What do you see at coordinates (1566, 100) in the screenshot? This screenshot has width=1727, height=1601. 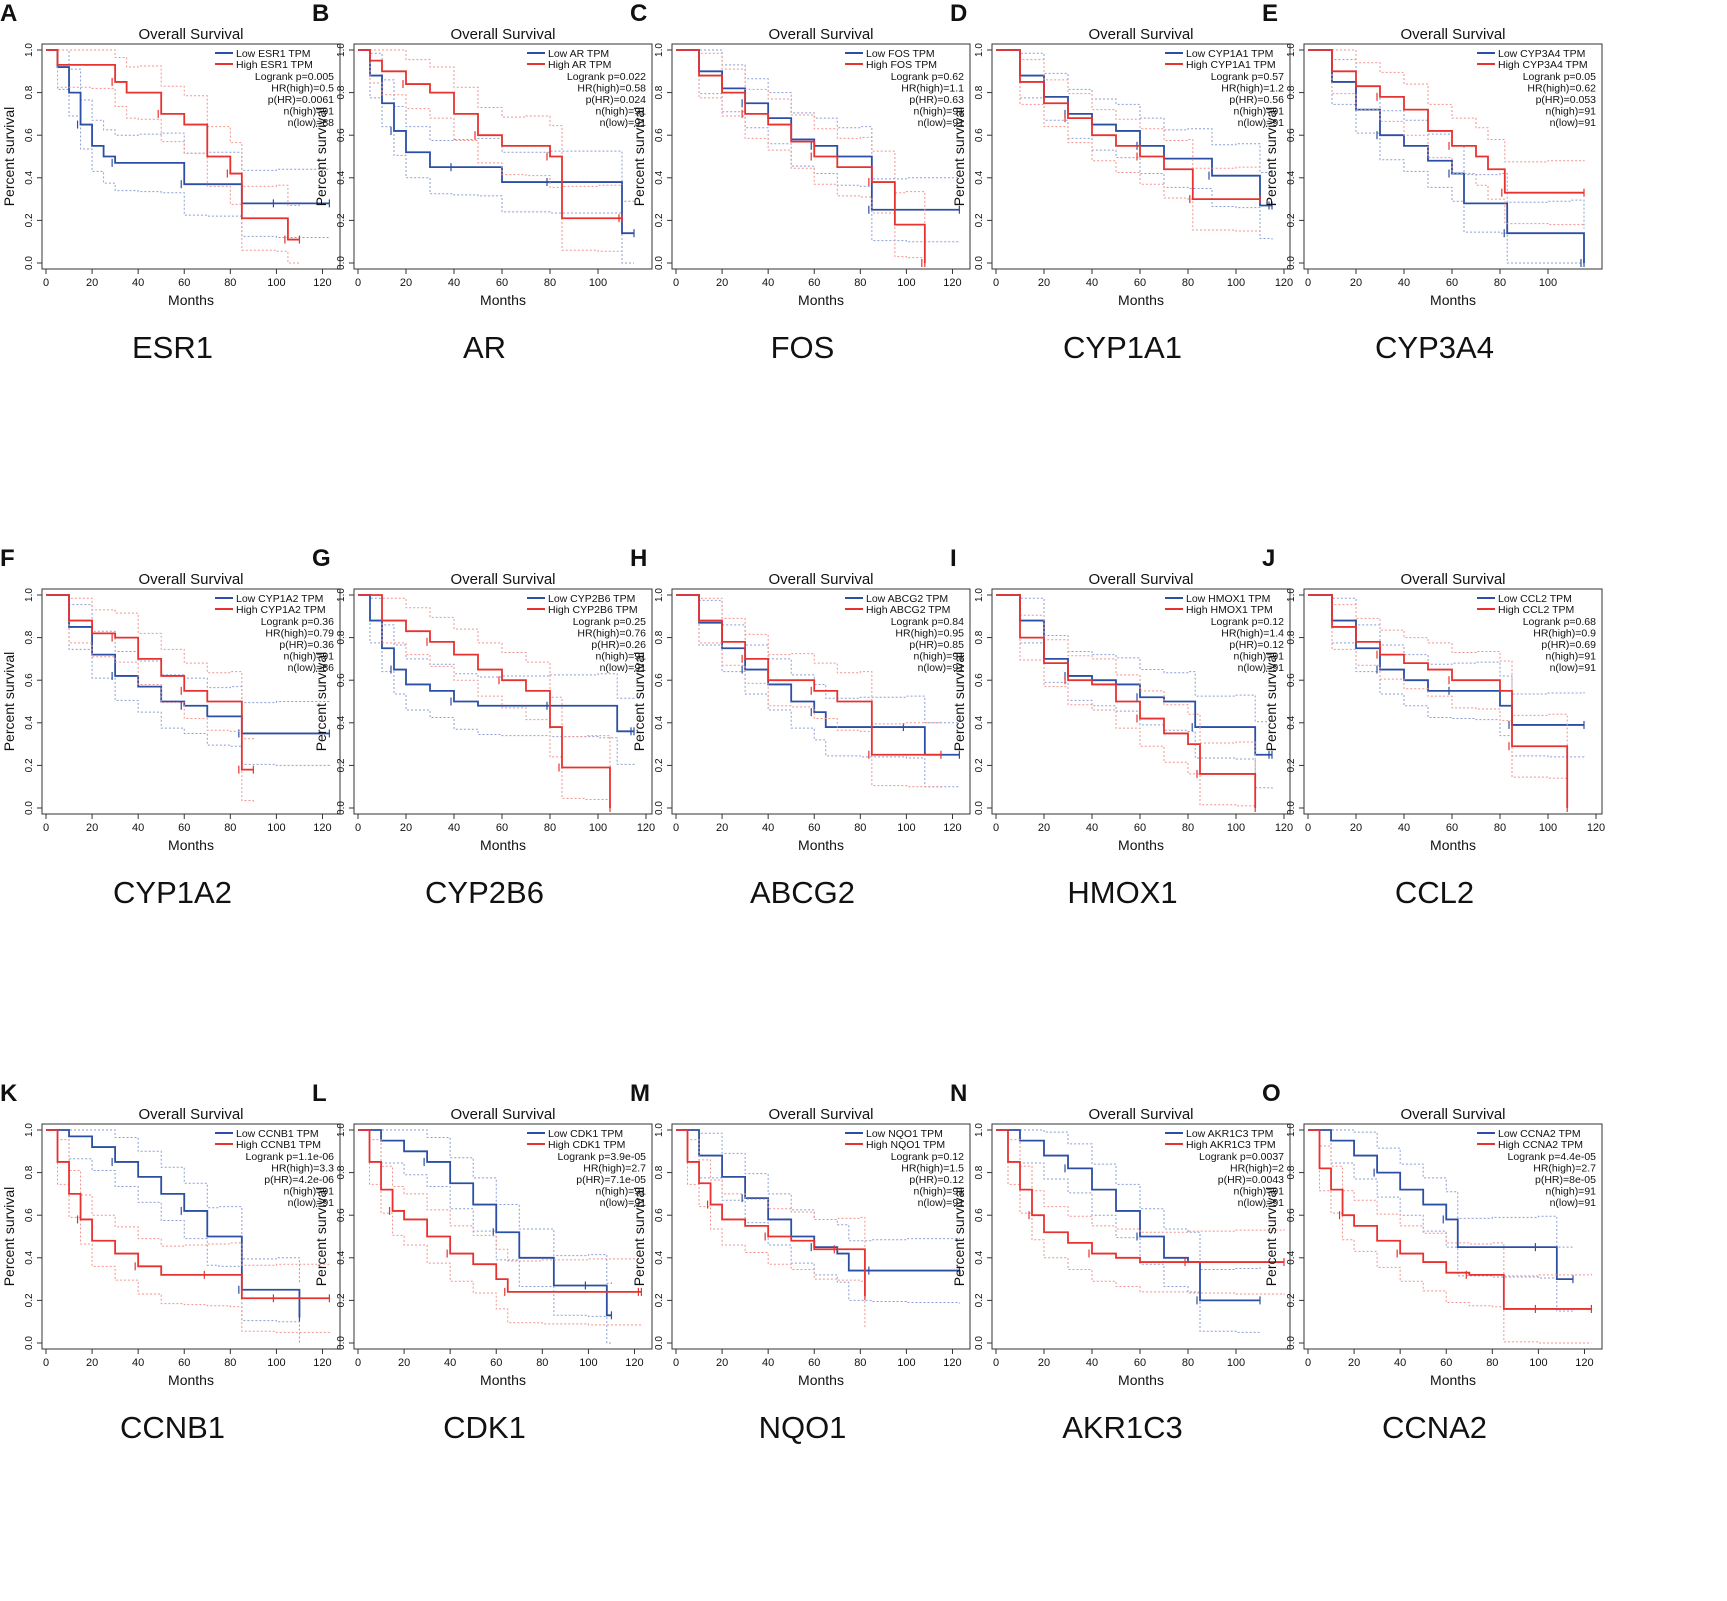 I see `stat-line: p(HR)=0.053` at bounding box center [1566, 100].